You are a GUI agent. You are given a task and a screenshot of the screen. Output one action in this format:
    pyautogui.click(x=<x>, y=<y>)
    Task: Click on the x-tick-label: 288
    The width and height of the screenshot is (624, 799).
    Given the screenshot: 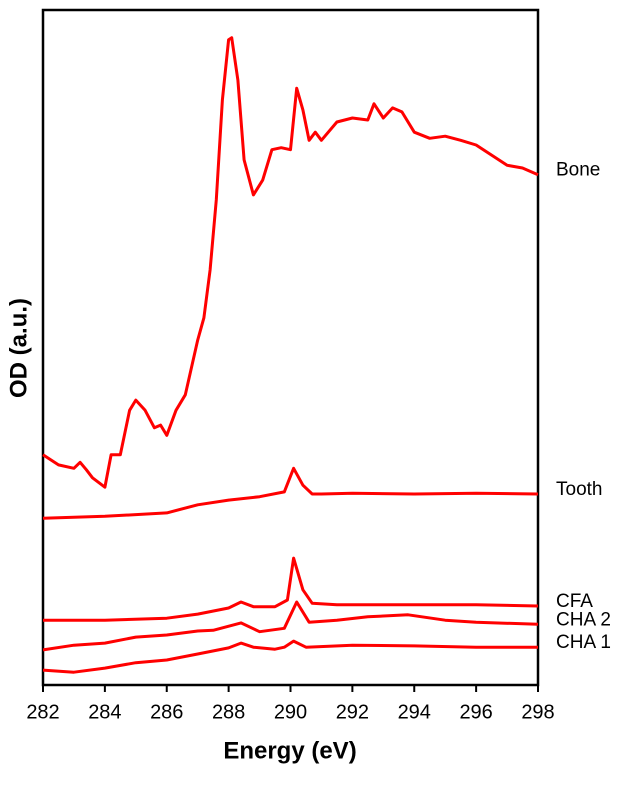 What is the action you would take?
    pyautogui.click(x=228, y=712)
    